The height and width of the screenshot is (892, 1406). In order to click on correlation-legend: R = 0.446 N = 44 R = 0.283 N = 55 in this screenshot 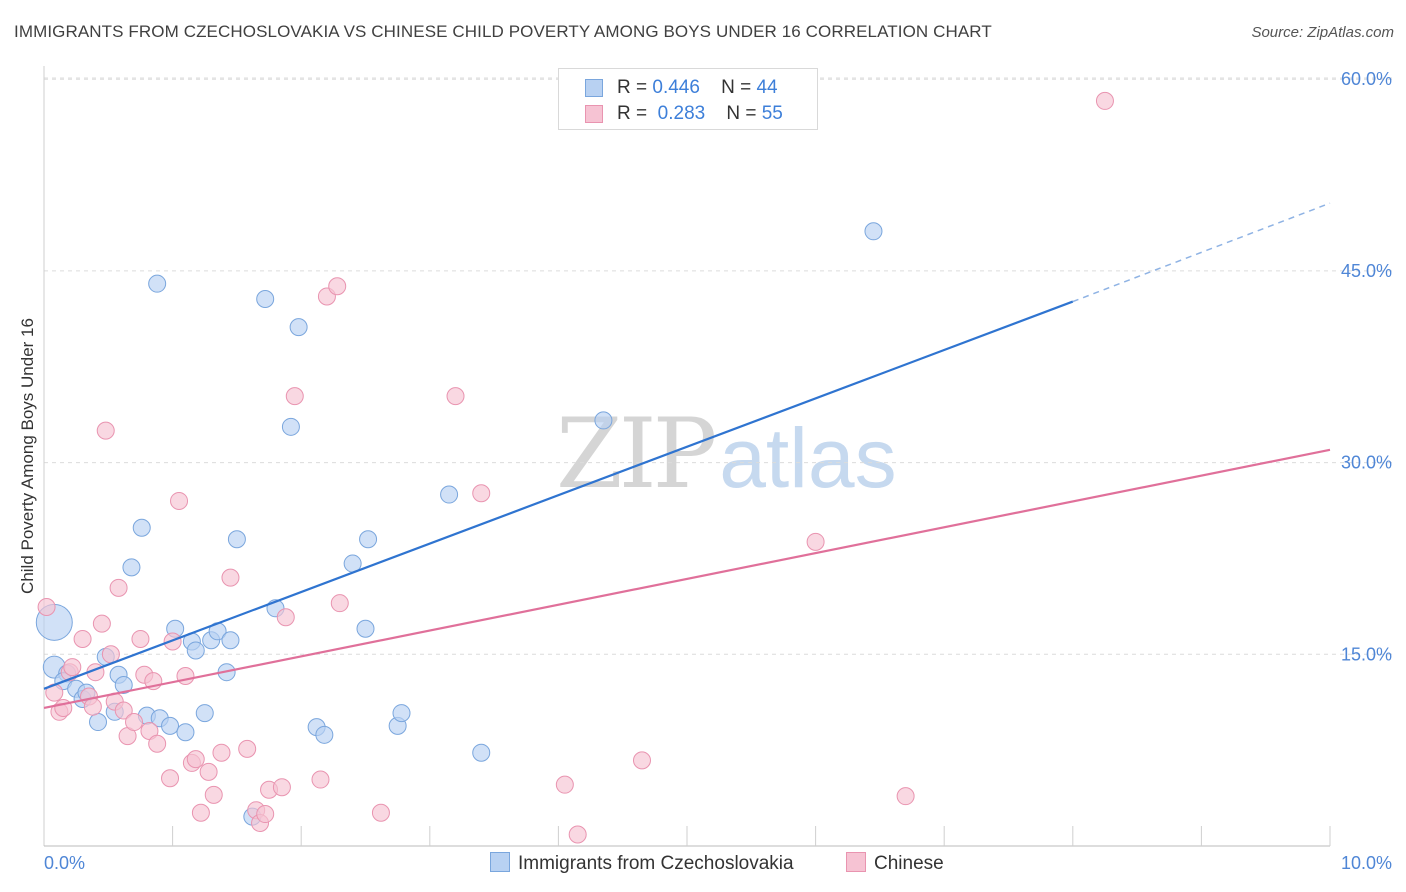, I will do `click(688, 99)`.